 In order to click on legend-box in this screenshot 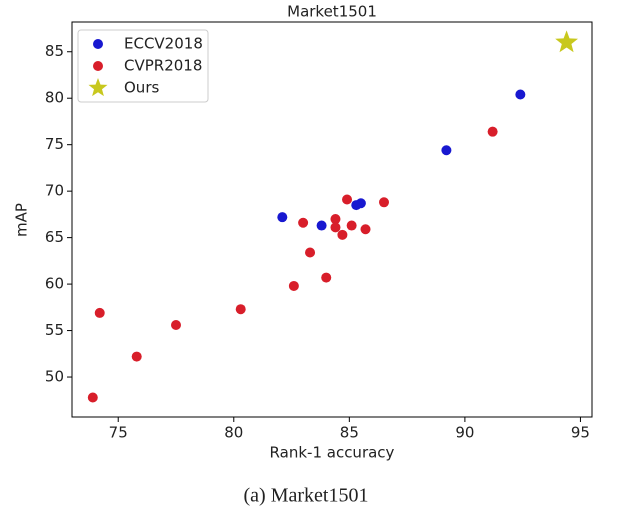, I will do `click(143, 66)`.